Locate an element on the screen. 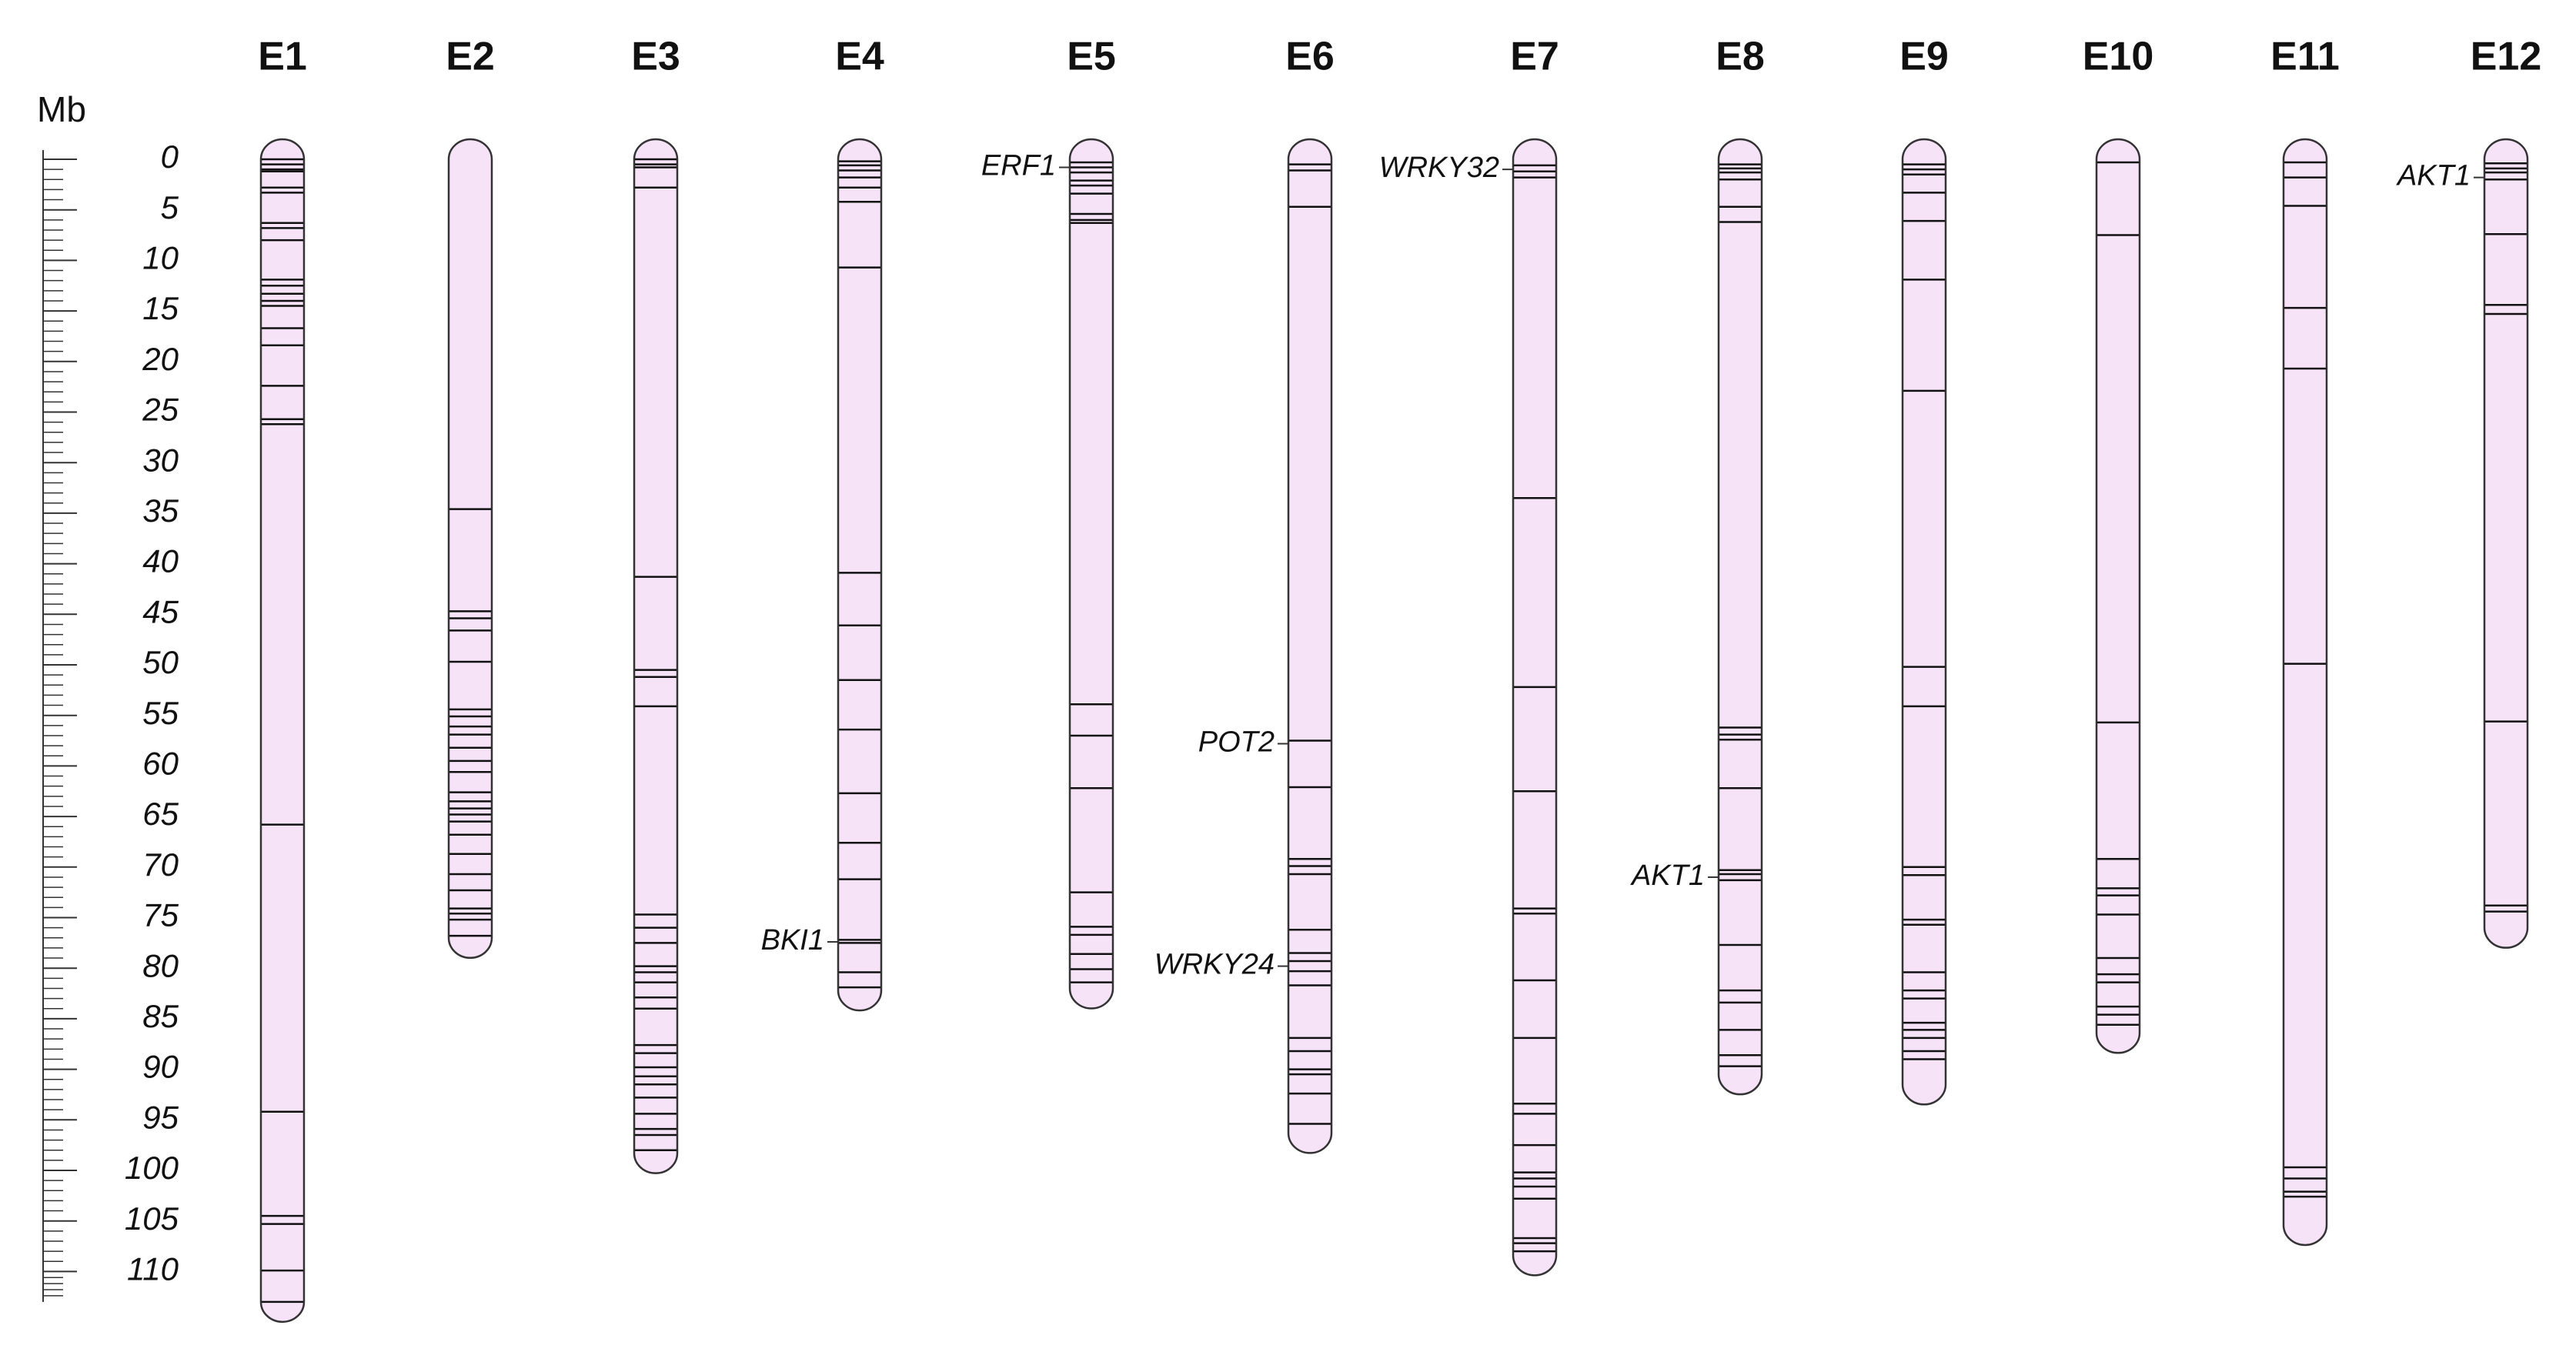 The image size is (2576, 1362). chromosome-title: E6 is located at coordinates (1310, 57).